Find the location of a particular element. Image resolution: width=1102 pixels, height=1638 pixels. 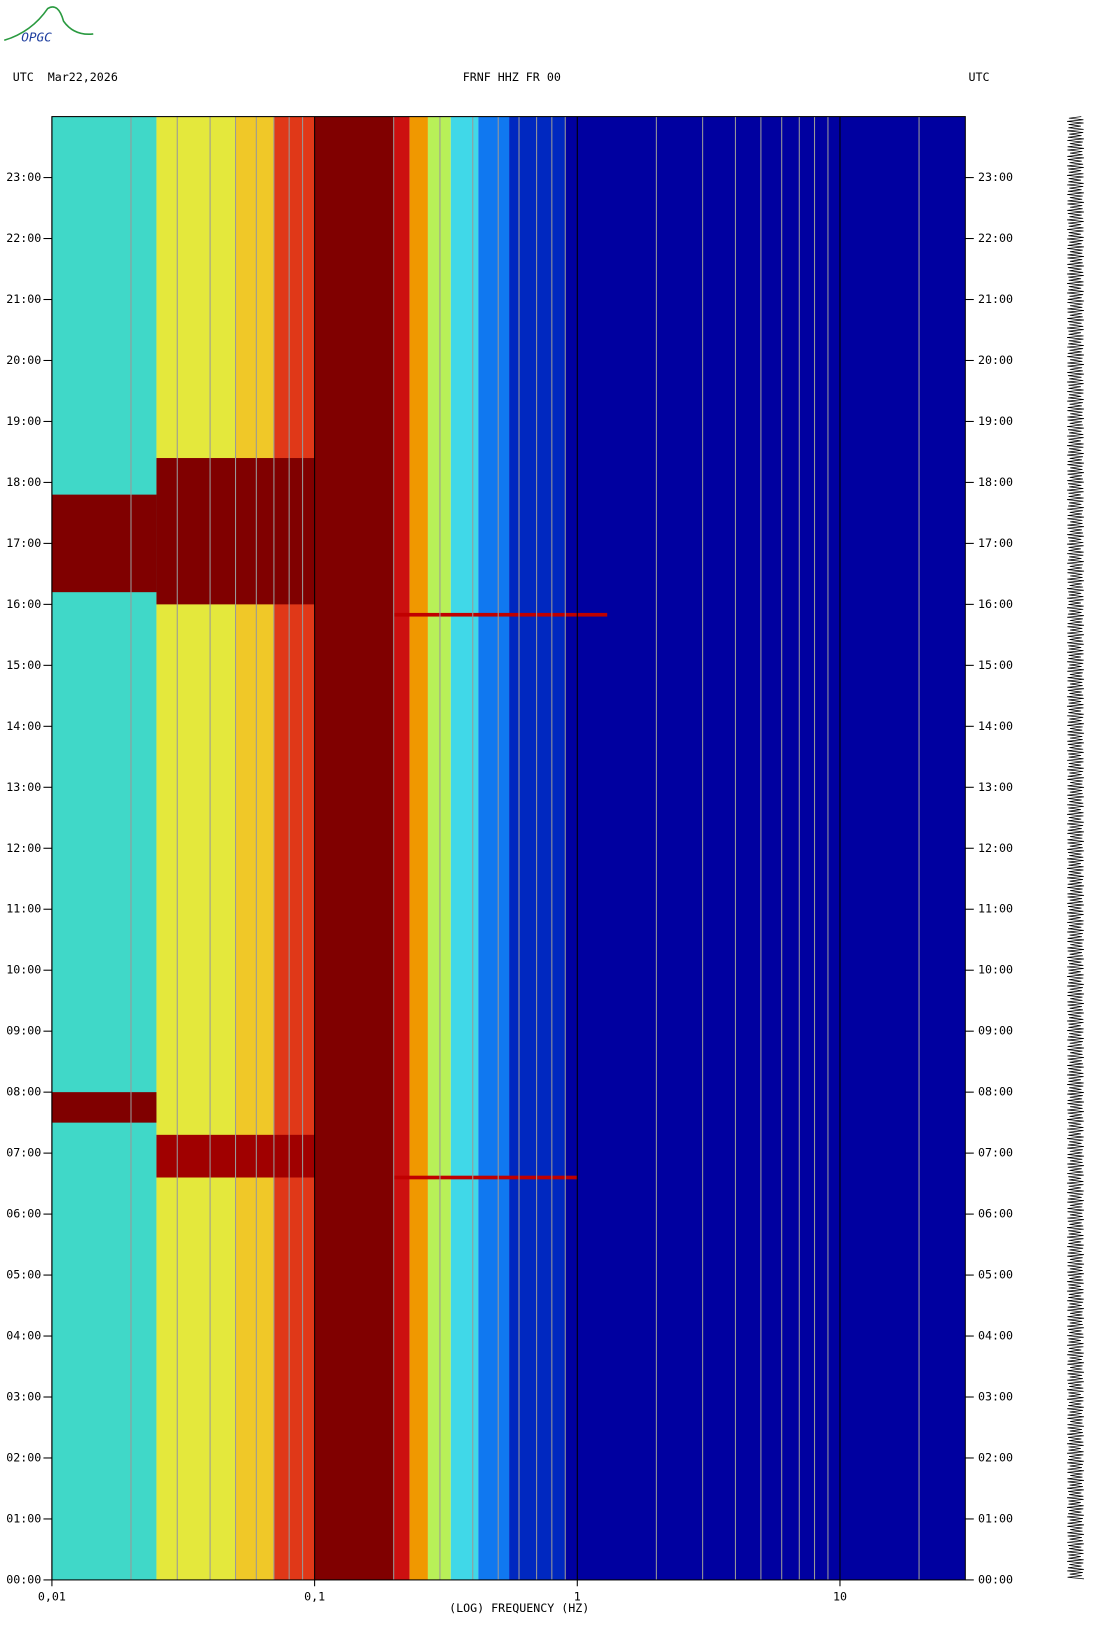

chart-title: FRNF HHZ FR 00 is located at coordinates (512, 77).